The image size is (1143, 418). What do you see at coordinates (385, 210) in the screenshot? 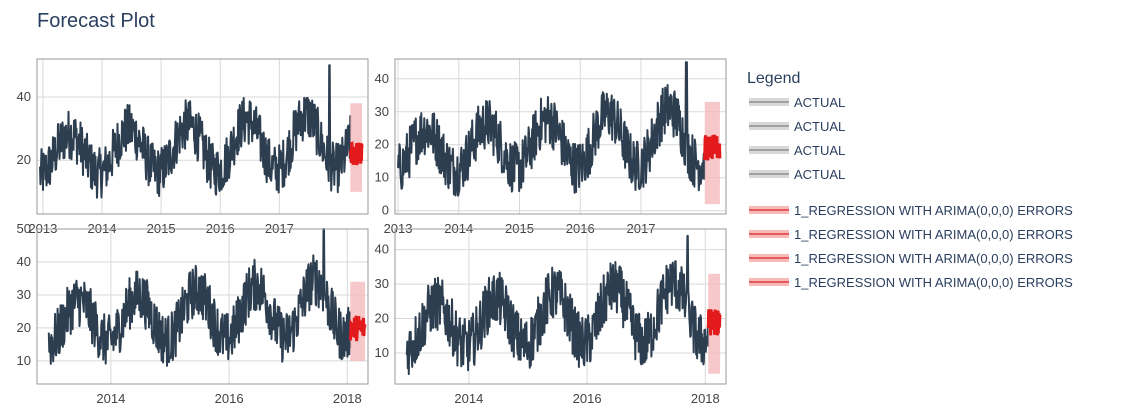
I see `y-tick-label: 0` at bounding box center [385, 210].